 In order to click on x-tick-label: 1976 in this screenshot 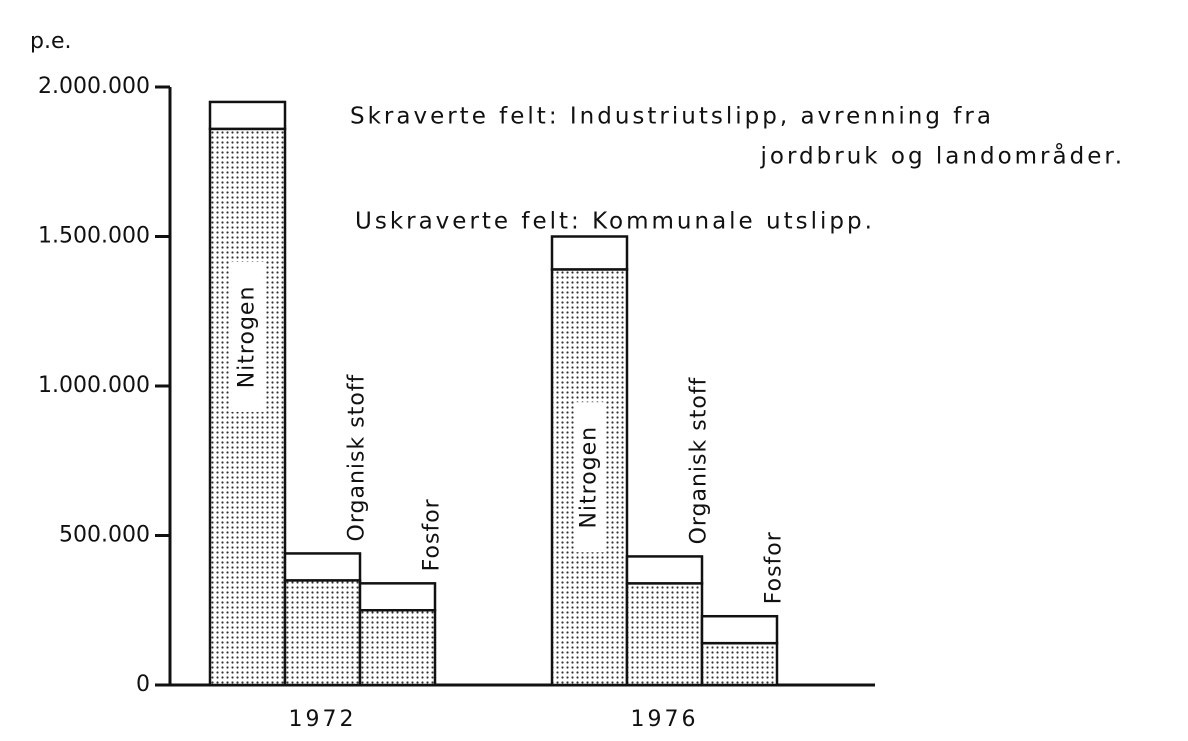, I will do `click(665, 719)`.